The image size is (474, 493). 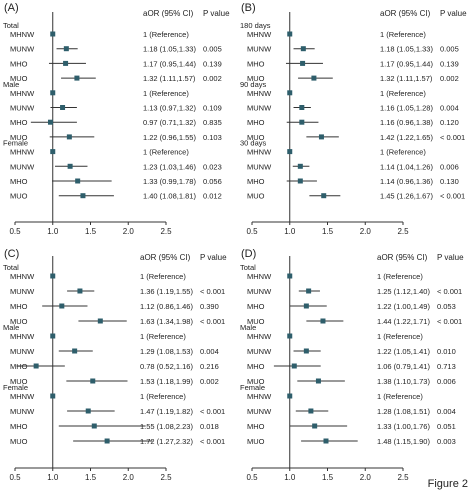 What do you see at coordinates (403, 306) in the screenshot?
I see `ci-value: 1.22 (1.00,1.49)` at bounding box center [403, 306].